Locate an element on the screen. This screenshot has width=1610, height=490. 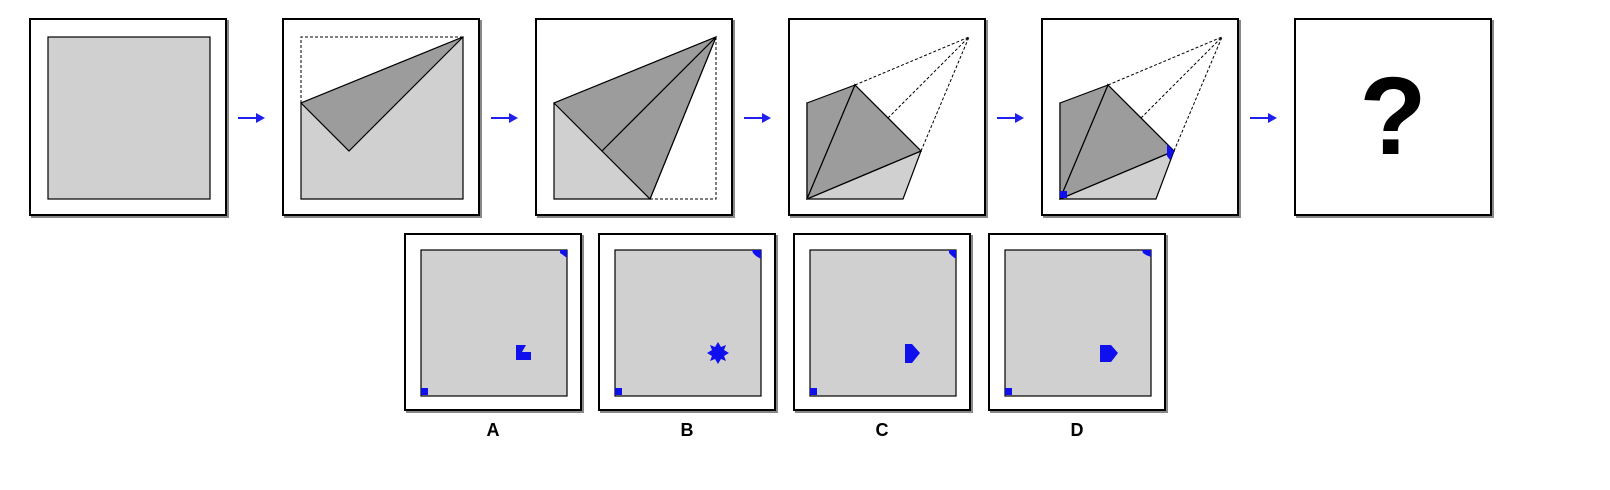
step-2-panel is located at coordinates (381, 117).